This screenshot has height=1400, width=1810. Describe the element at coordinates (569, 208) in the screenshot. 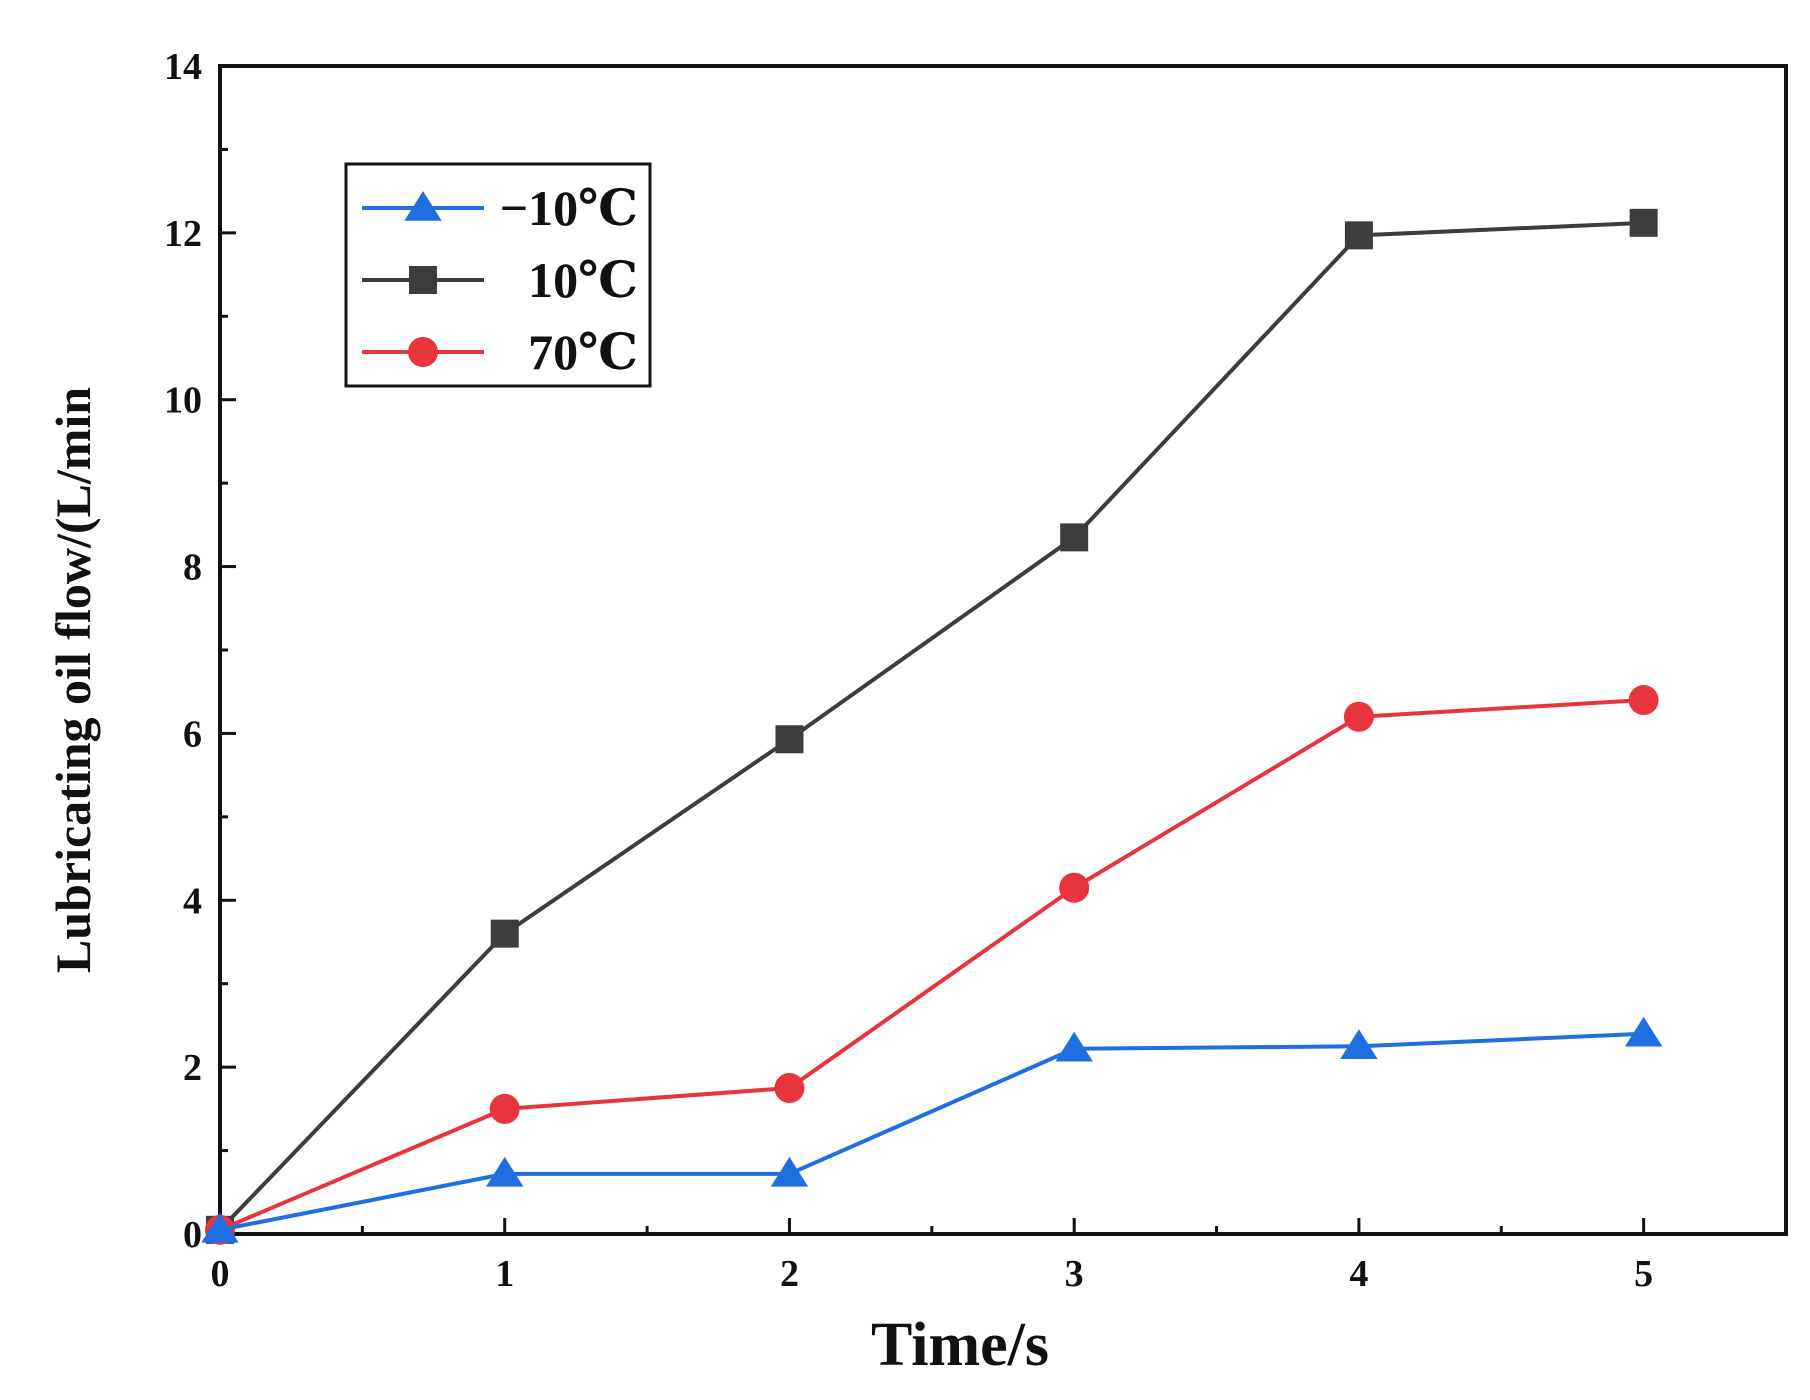

I see `legend-label: −10℃` at that location.